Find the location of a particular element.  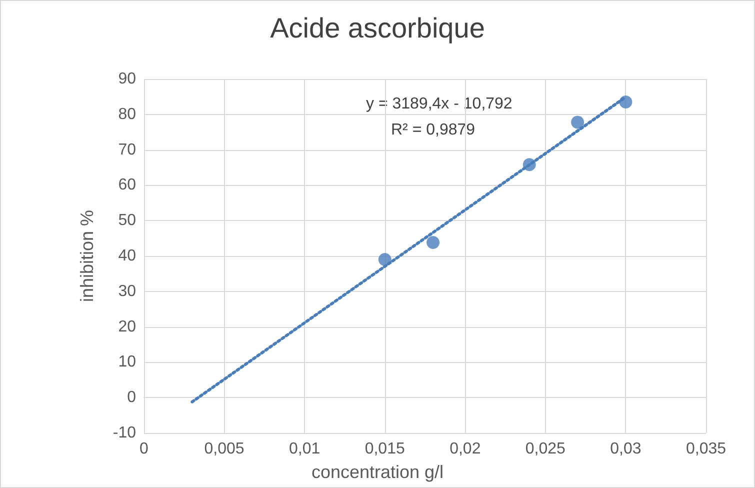

x-tick-label: 0,03 is located at coordinates (626, 449).